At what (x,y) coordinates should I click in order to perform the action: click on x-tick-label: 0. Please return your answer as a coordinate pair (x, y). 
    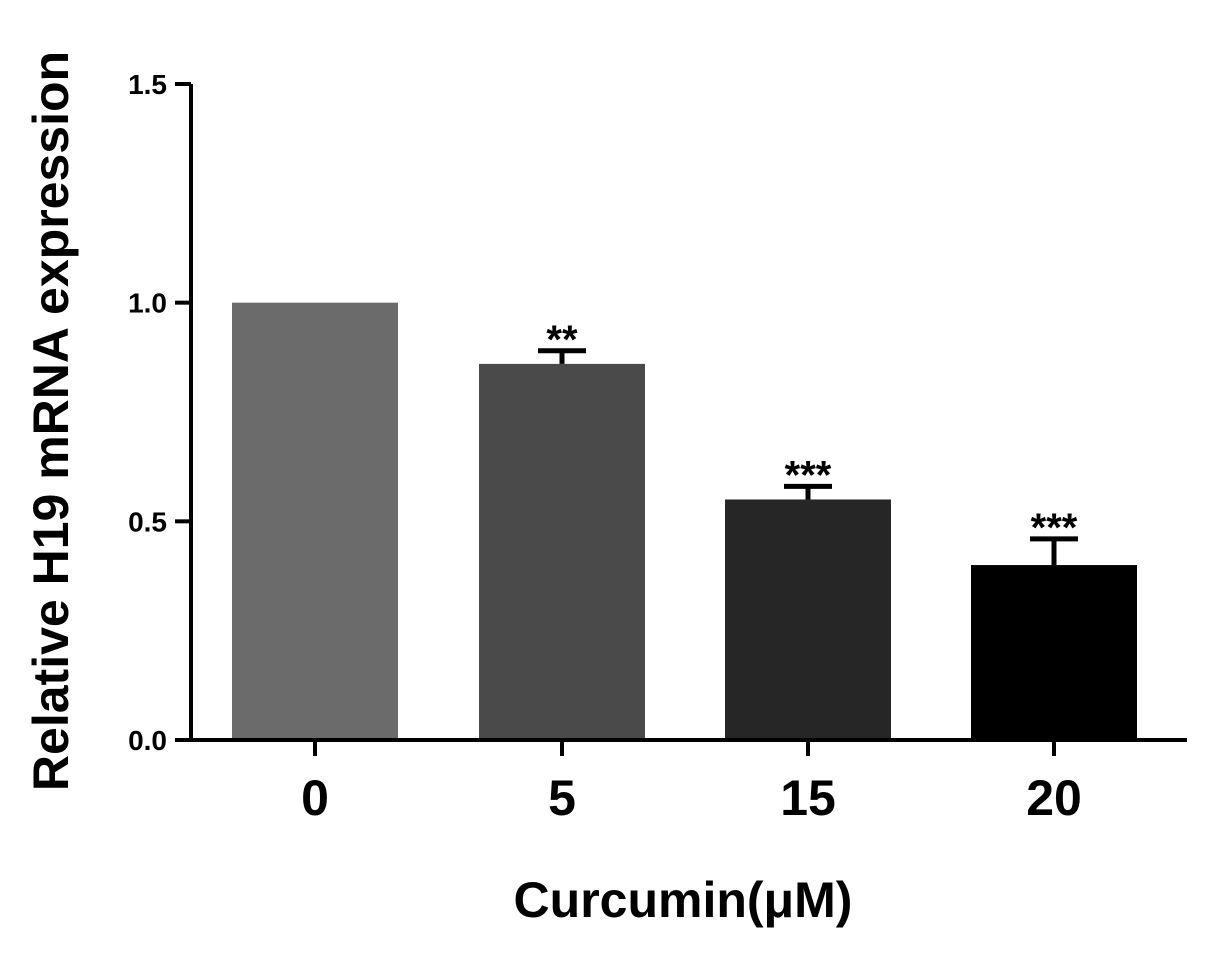
    Looking at the image, I should click on (315, 798).